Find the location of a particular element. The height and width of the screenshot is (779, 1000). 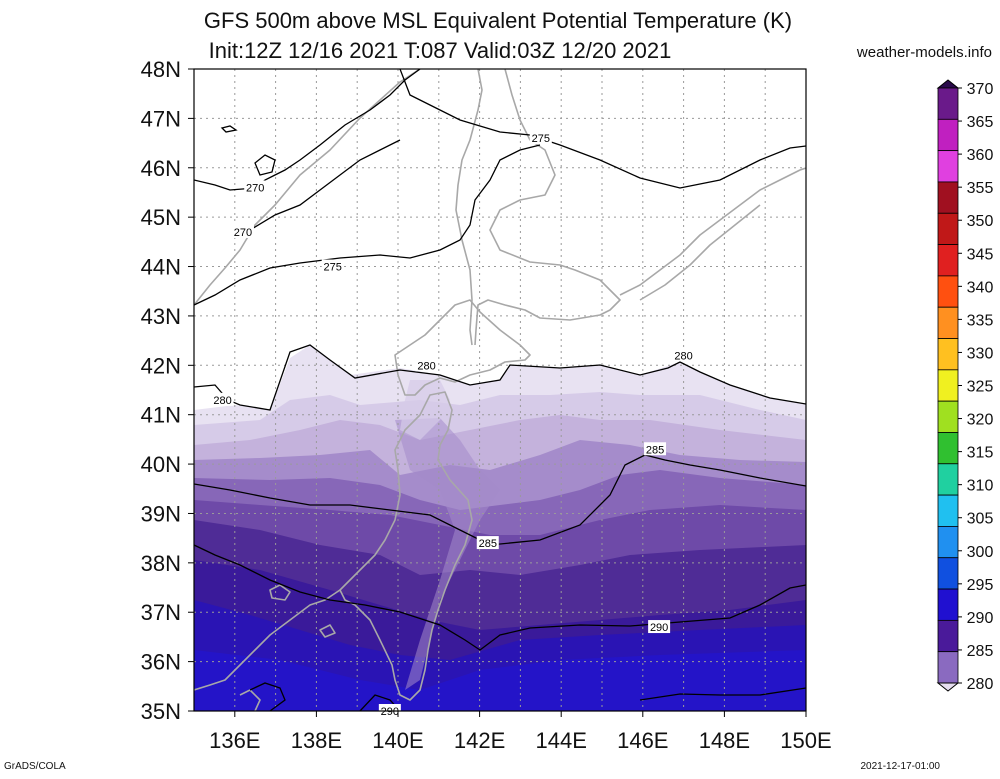

colorbar-label: 340 is located at coordinates (980, 287).